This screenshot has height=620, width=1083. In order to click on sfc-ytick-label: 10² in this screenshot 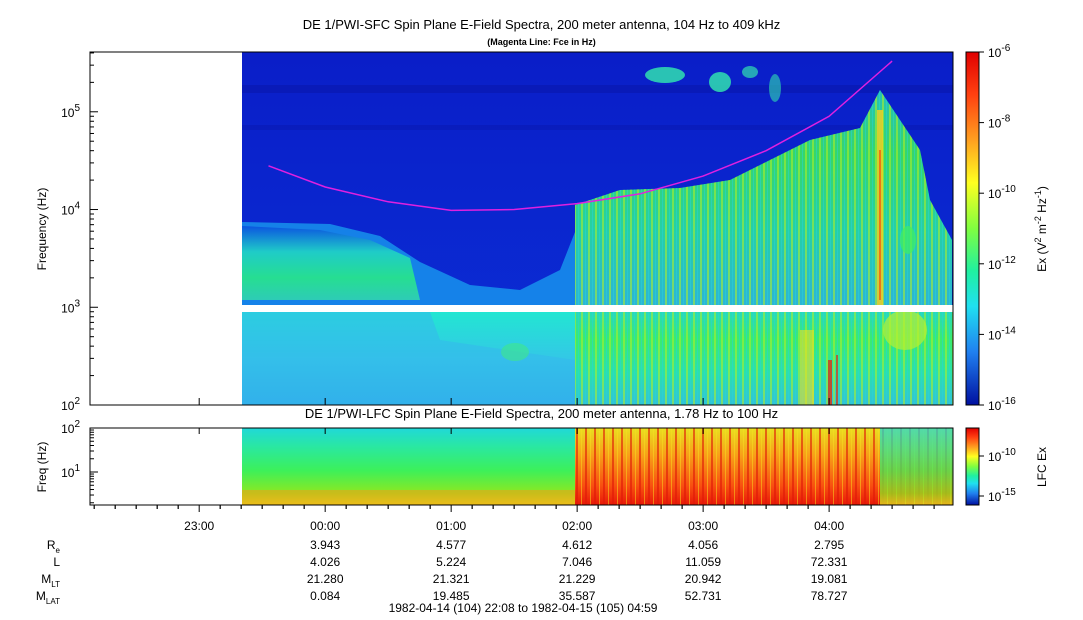, I will do `click(70, 404)`.